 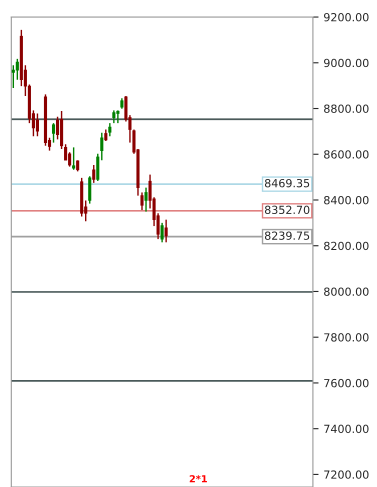 What do you see at coordinates (287, 183) in the screenshot?
I see `ref-line-label: 8469.35` at bounding box center [287, 183].